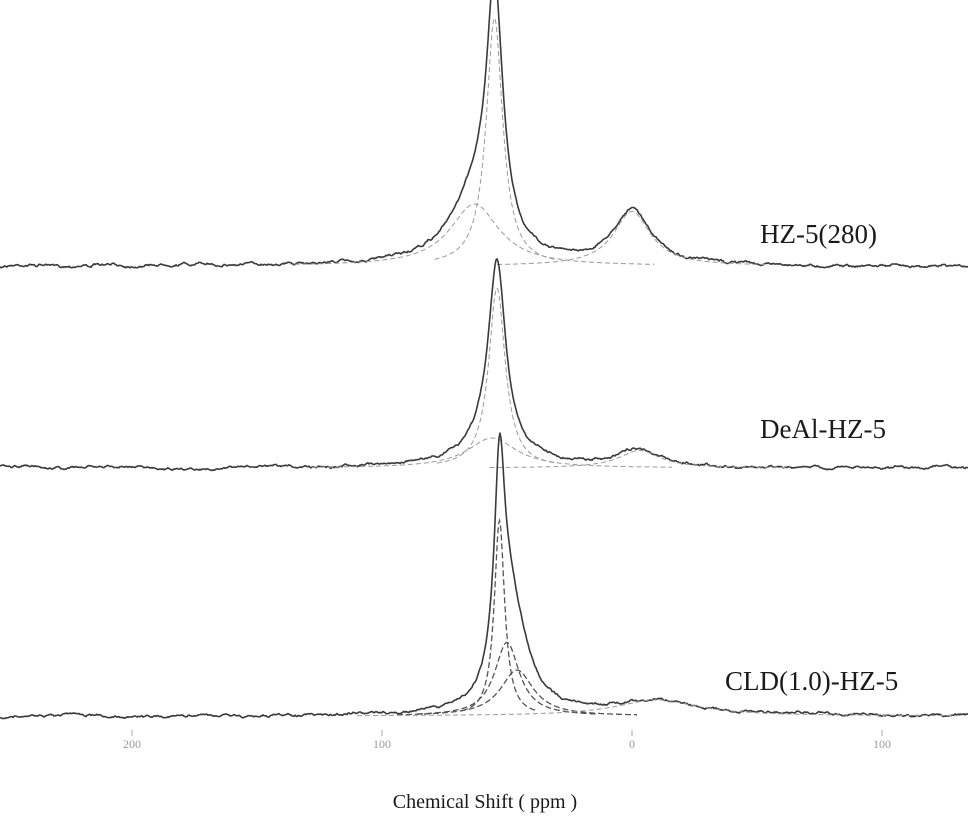 This screenshot has width=968, height=819. Describe the element at coordinates (382, 744) in the screenshot. I see `x-tick-label-2: 100` at that location.